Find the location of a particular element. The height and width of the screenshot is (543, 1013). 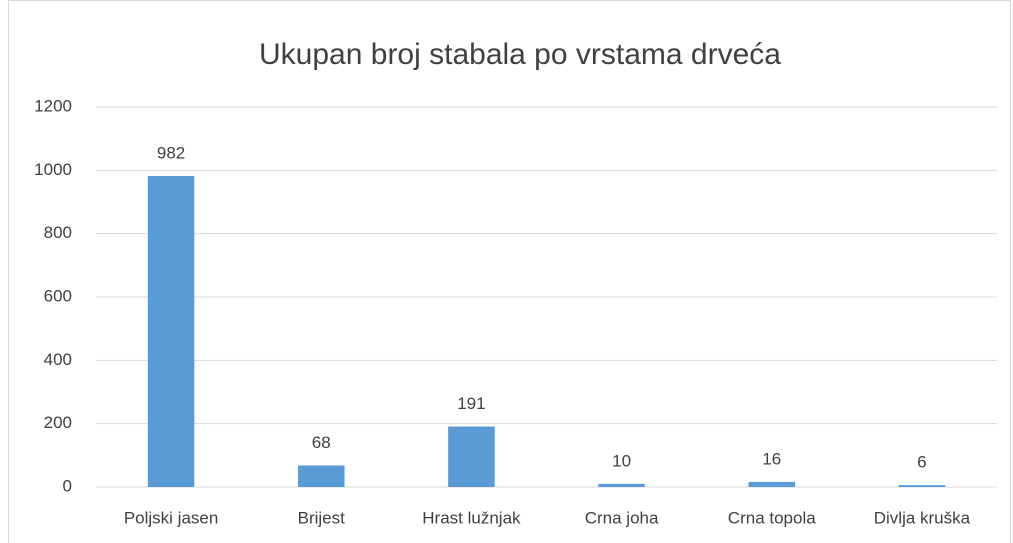

data-label: 6 is located at coordinates (921, 462).